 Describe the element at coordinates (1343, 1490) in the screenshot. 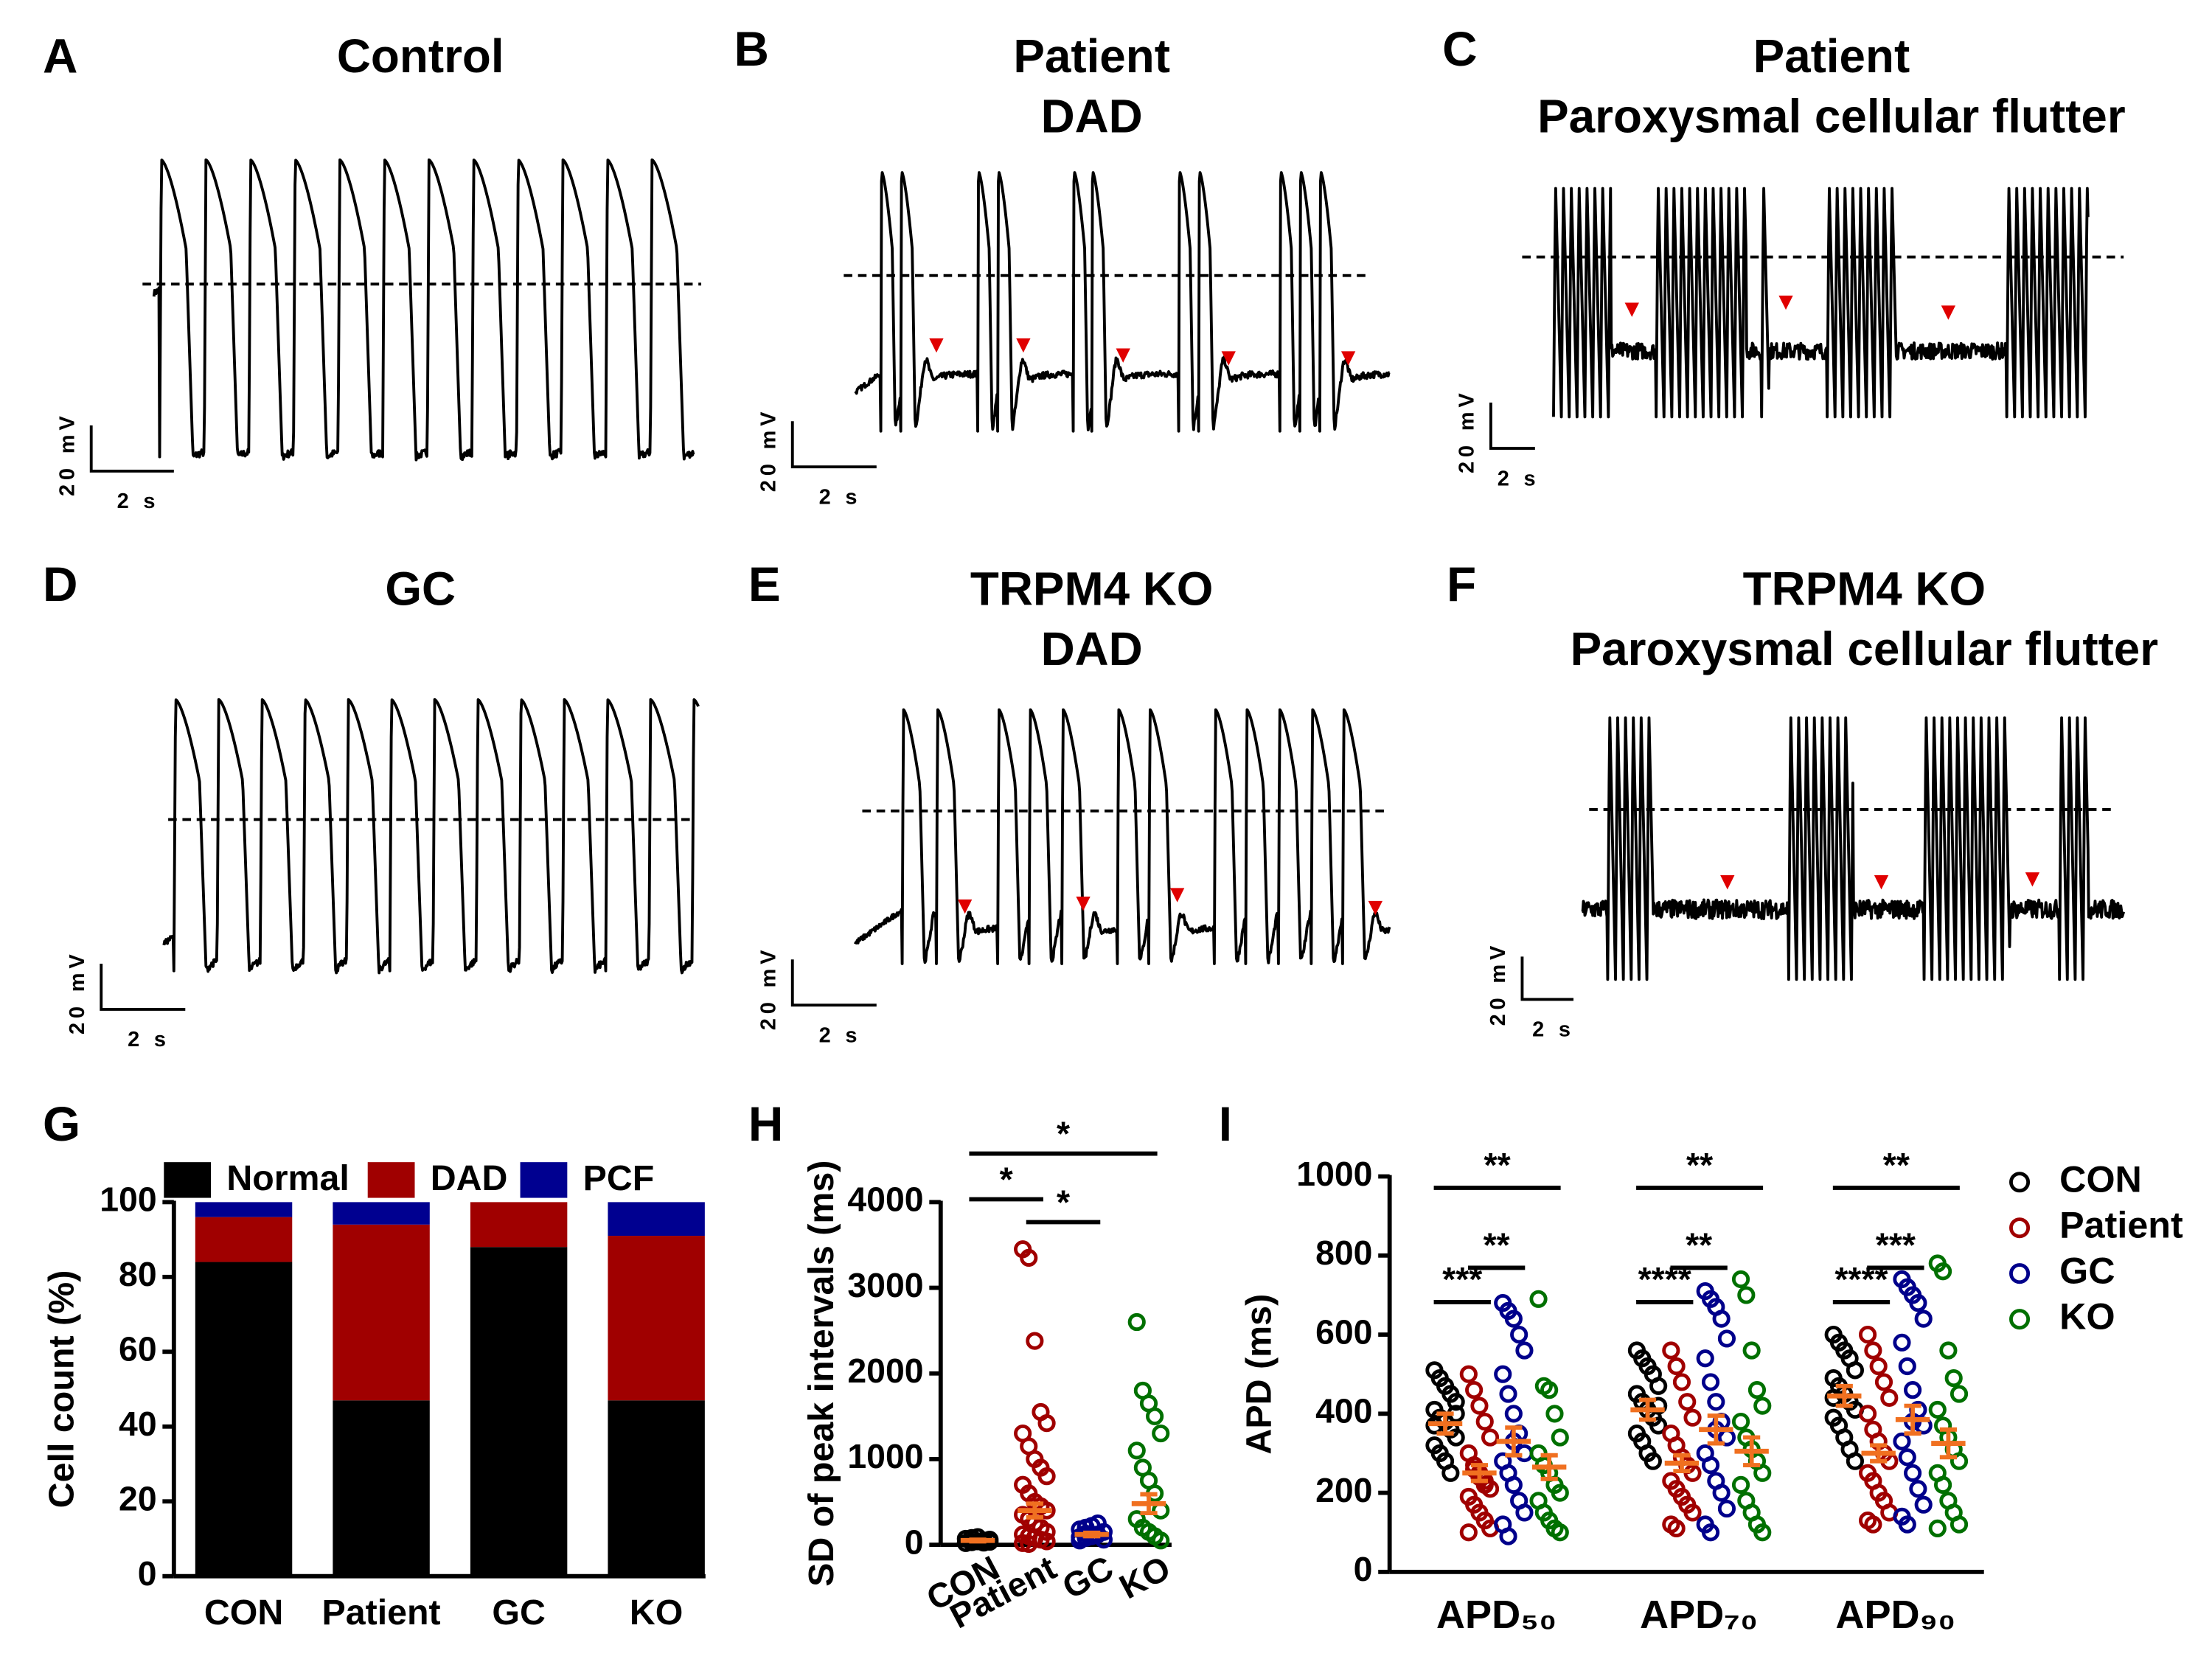

I see `y-tick-label: 200` at that location.